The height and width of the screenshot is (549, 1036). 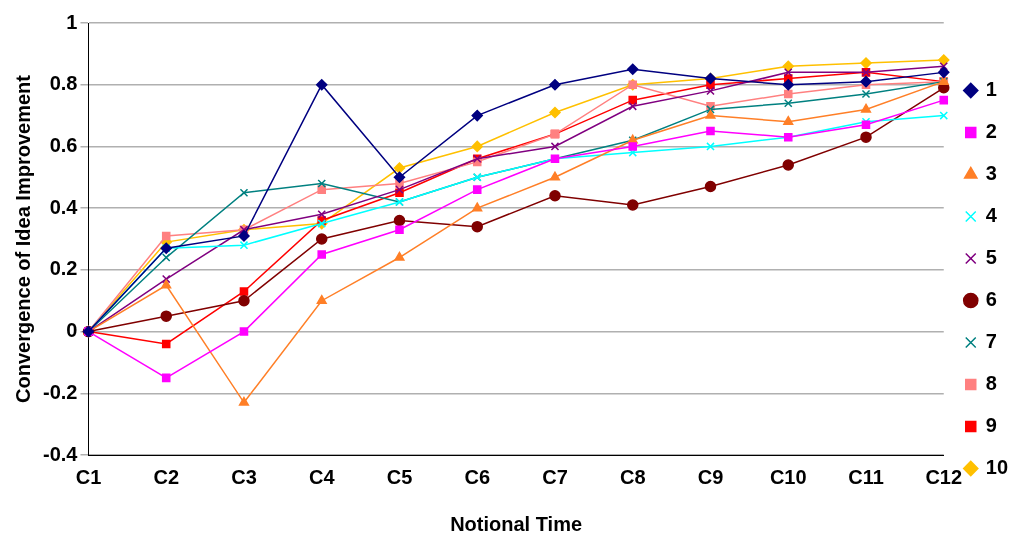 I want to click on legend-label: 6, so click(x=991, y=299).